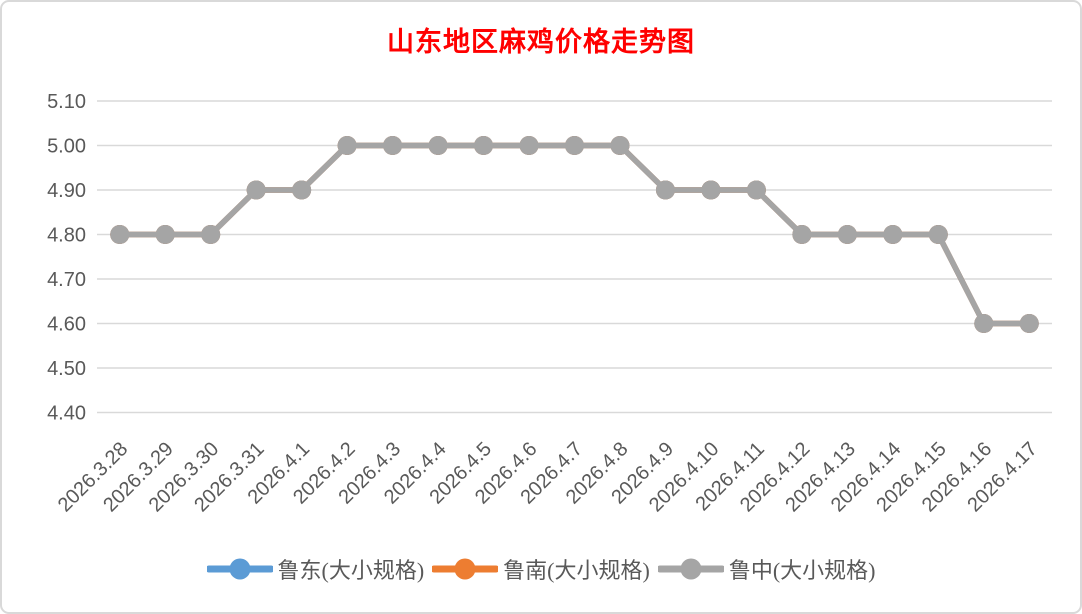 This screenshot has height=614, width=1082. Describe the element at coordinates (66, 414) in the screenshot. I see `y-axis-tick-label: 4.40` at that location.